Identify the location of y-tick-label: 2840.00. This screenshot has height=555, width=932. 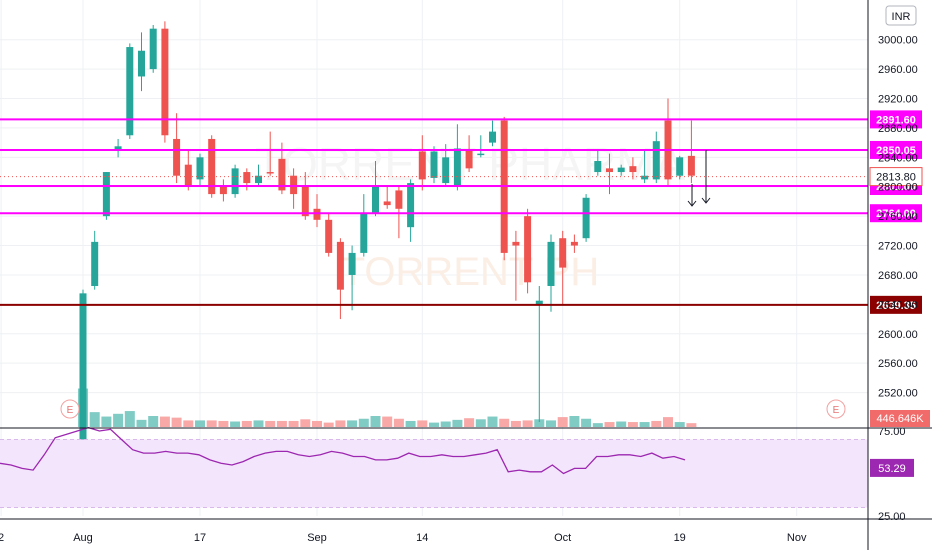
(898, 158).